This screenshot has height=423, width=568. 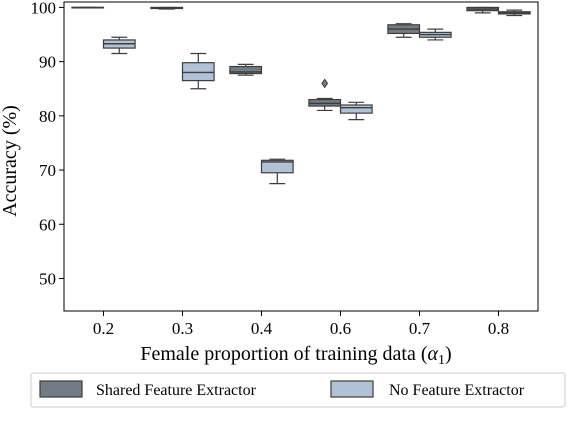 I want to click on x-axis-title-subscript: 1, so click(x=441, y=360).